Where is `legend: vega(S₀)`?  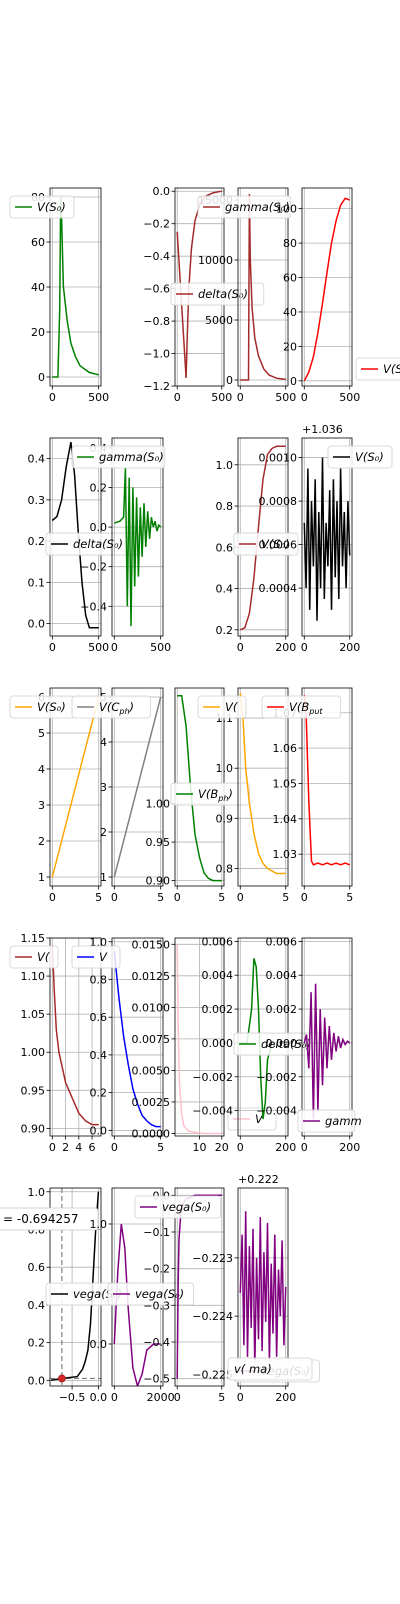 legend: vega(S₀) is located at coordinates (150, 1294).